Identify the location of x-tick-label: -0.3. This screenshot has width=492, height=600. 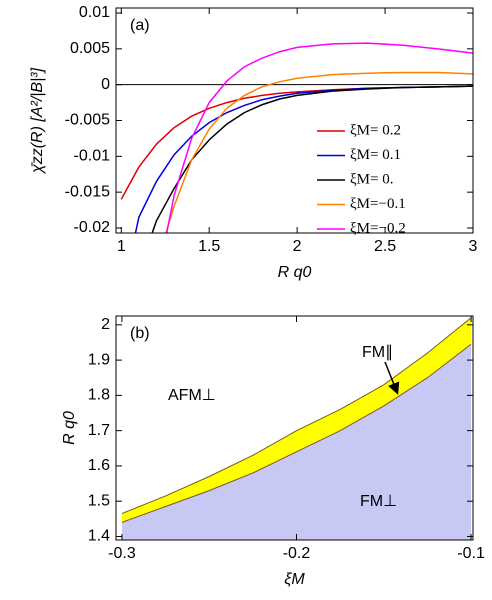
(122, 553).